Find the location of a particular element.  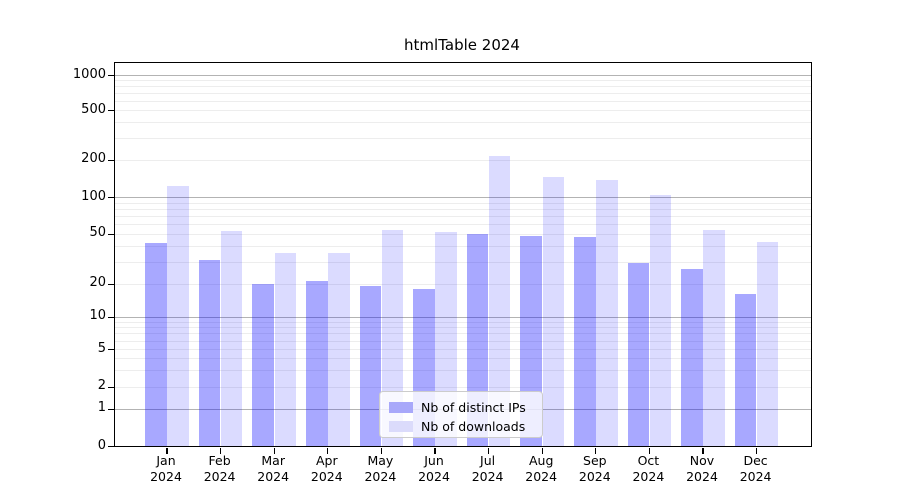

legend-box: Nb of distinct IPs Nb of downloads is located at coordinates (461, 414).